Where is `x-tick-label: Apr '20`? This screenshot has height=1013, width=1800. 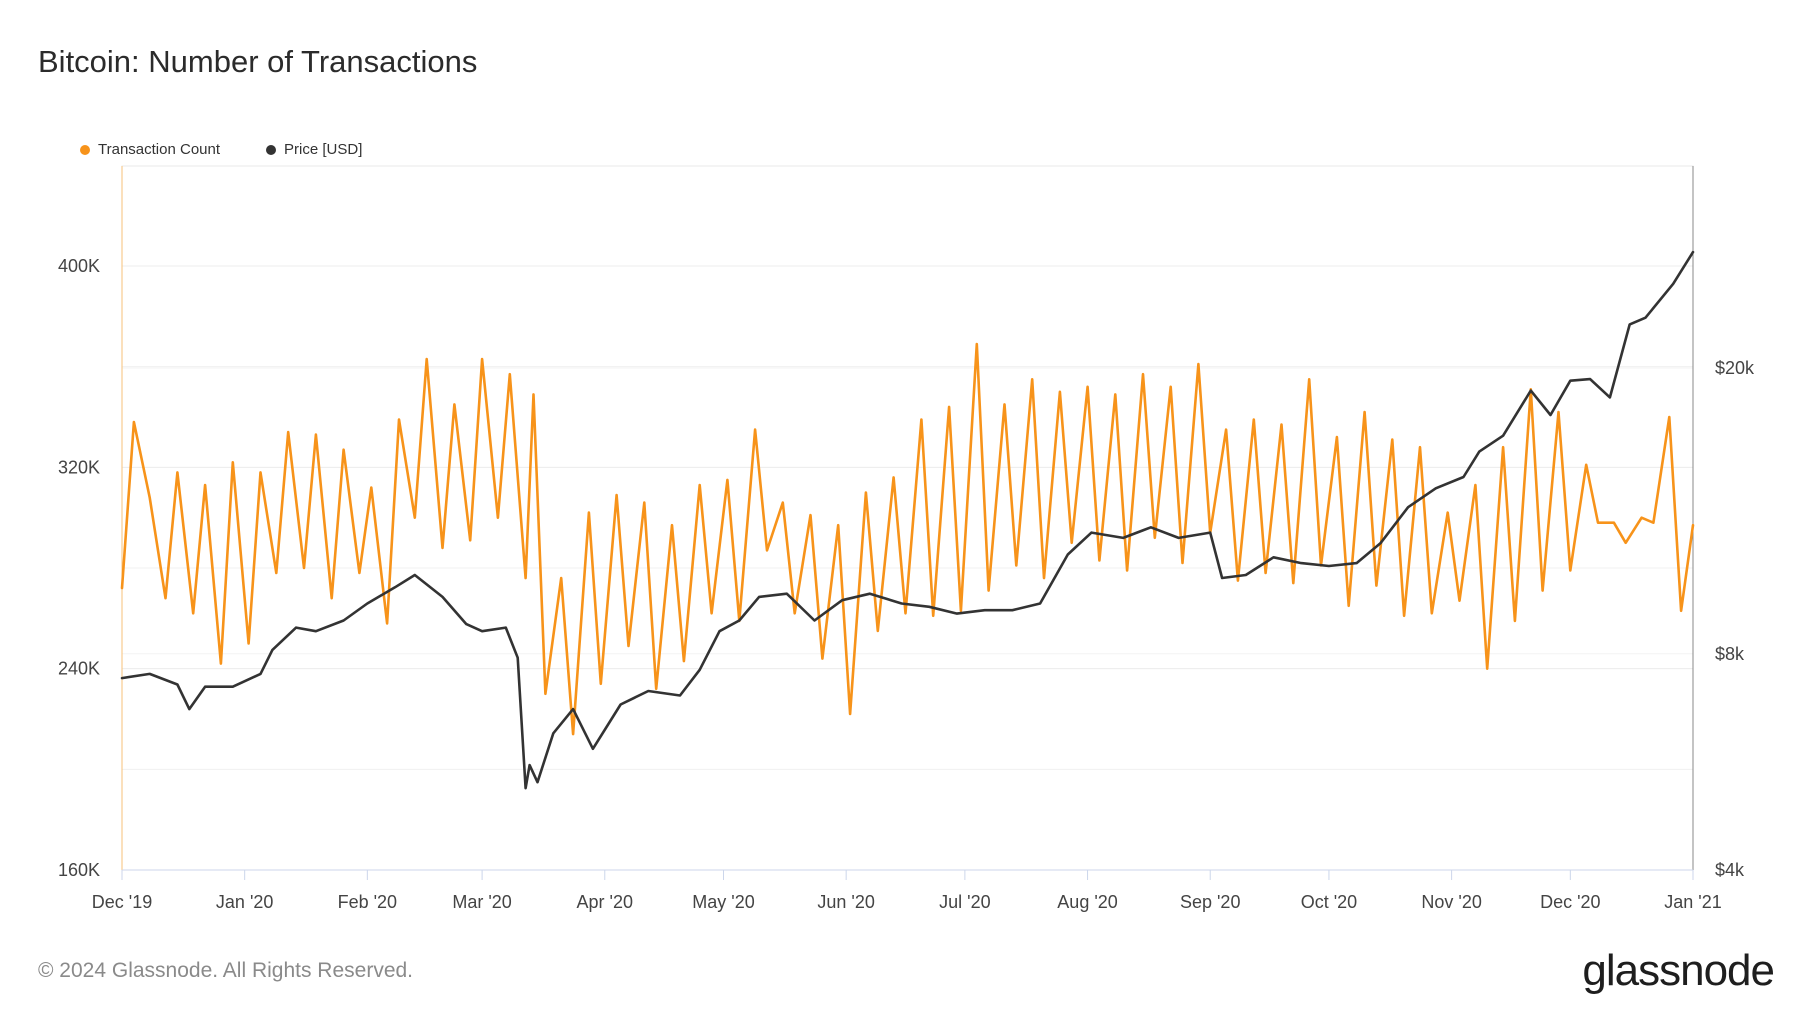 x-tick-label: Apr '20 is located at coordinates (605, 902).